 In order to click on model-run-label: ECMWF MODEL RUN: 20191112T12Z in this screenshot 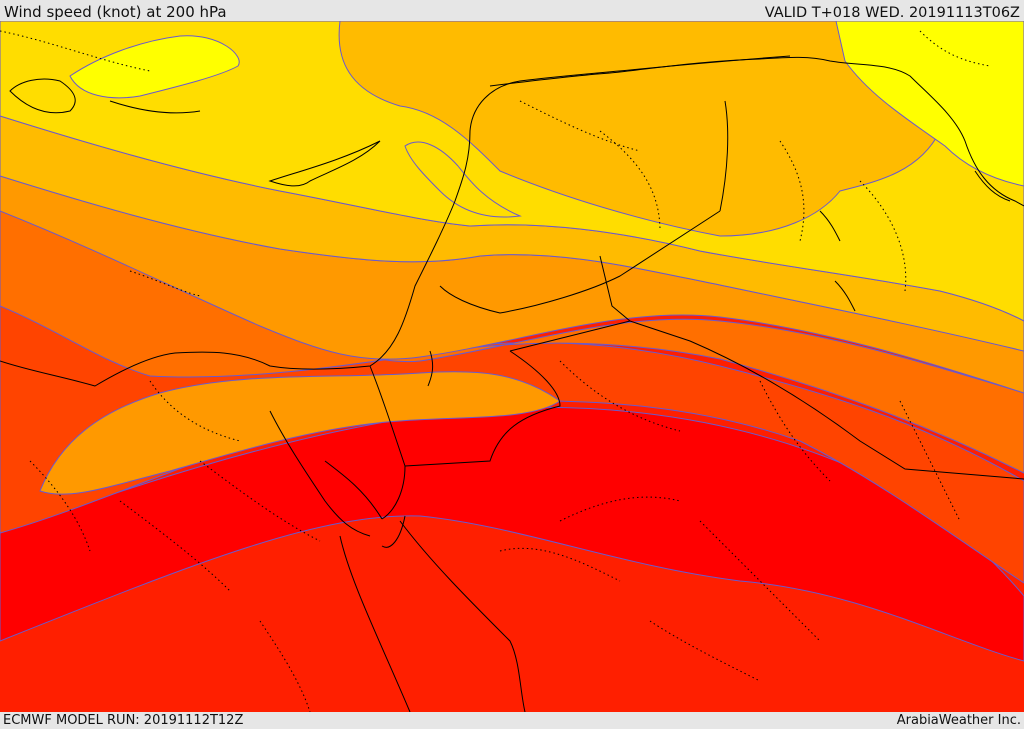, I will do `click(123, 720)`.